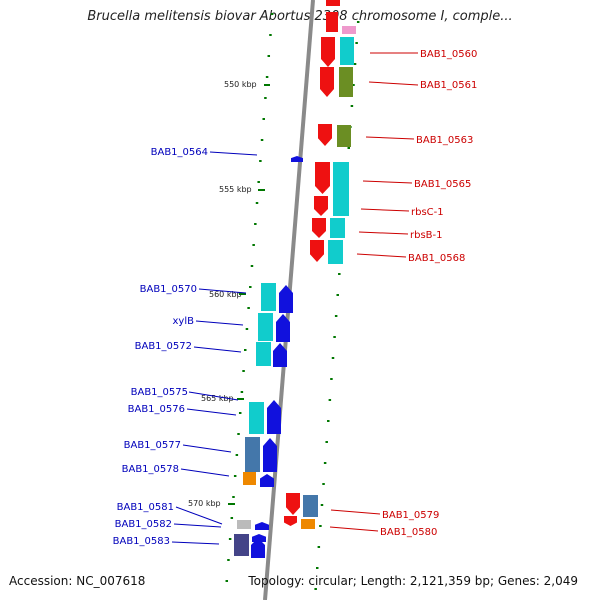 The image size is (600, 600). What do you see at coordinates (442, 184) in the screenshot?
I see `right-gene-label: BAB1_0565` at bounding box center [442, 184].